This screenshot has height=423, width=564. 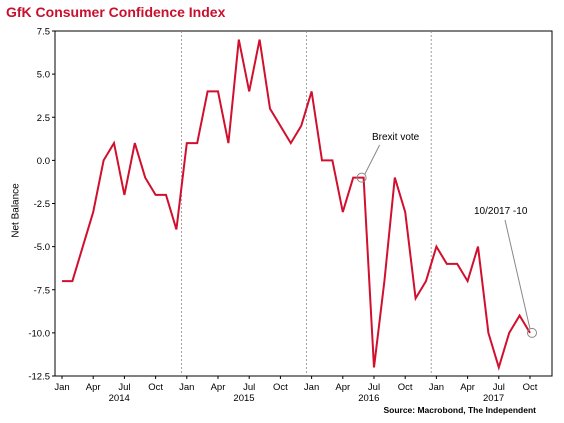 I want to click on year-label: 2017, so click(x=493, y=398).